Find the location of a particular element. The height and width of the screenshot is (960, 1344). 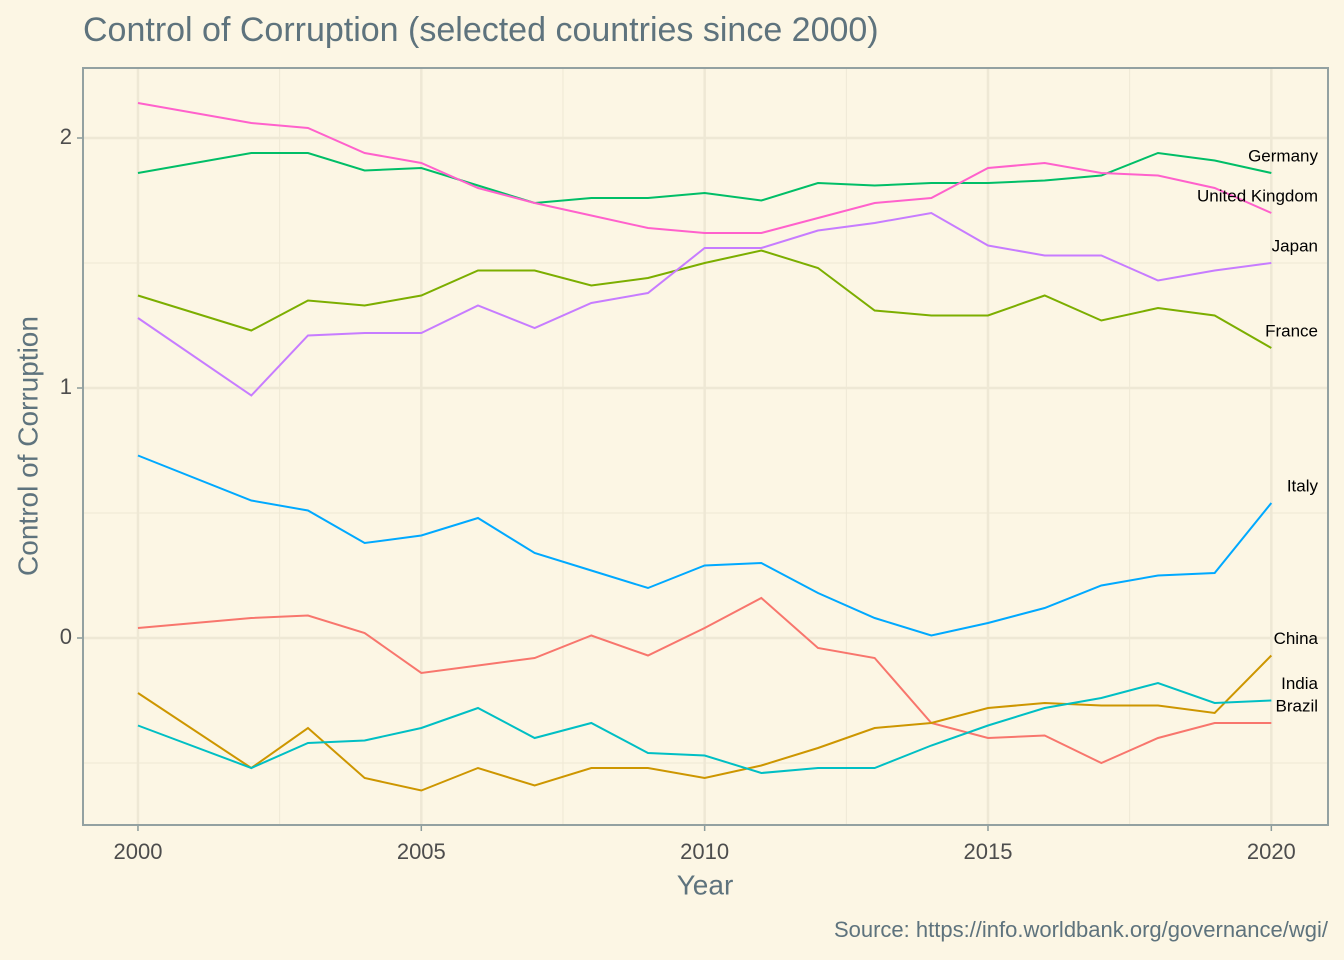

y-tick-label: 2 is located at coordinates (66, 136).